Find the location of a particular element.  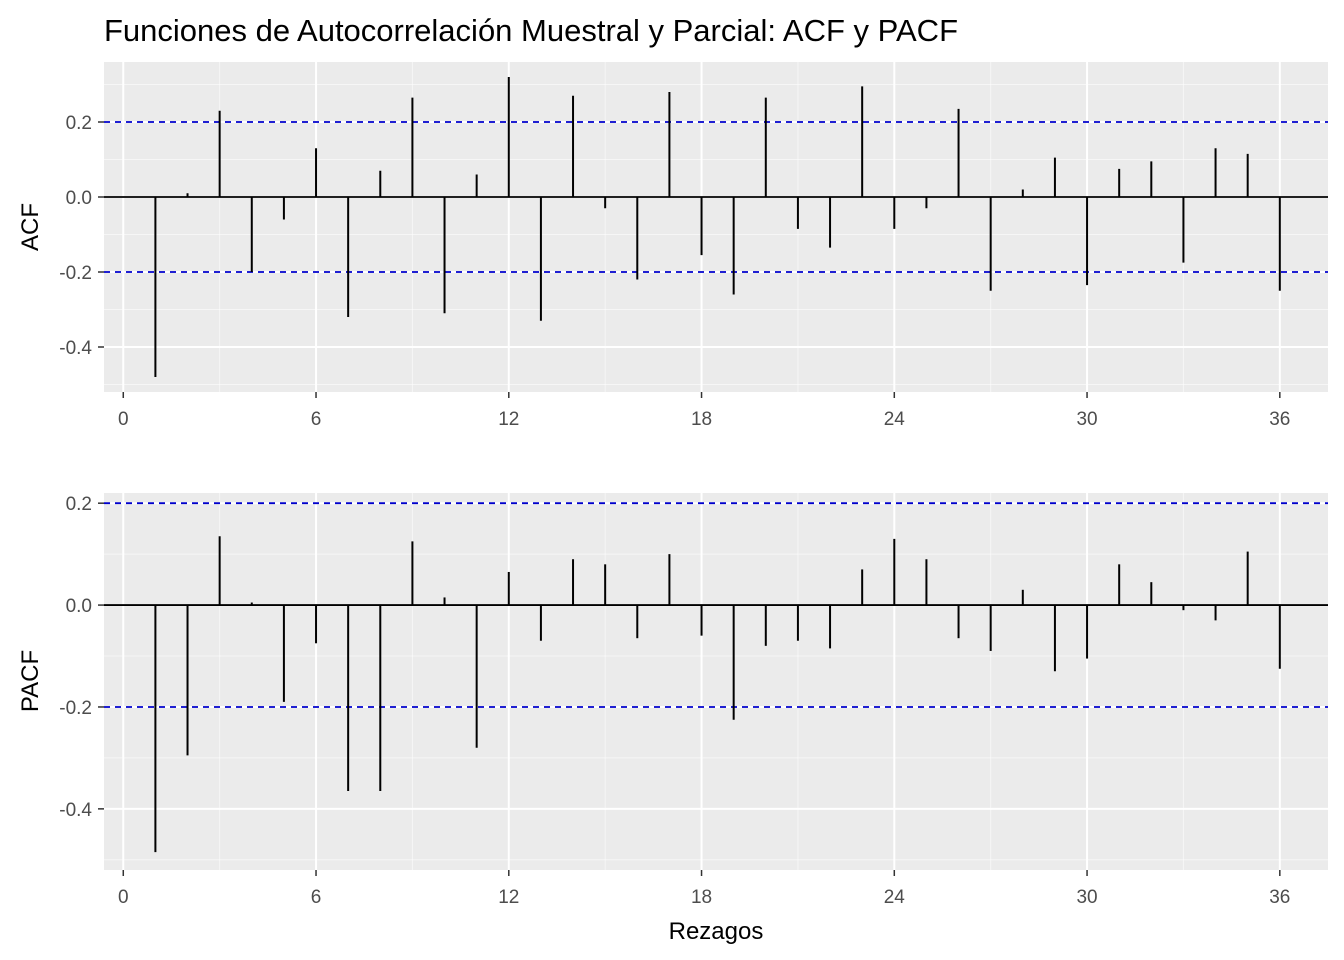

y-axis-title: PACF is located at coordinates (30, 681).